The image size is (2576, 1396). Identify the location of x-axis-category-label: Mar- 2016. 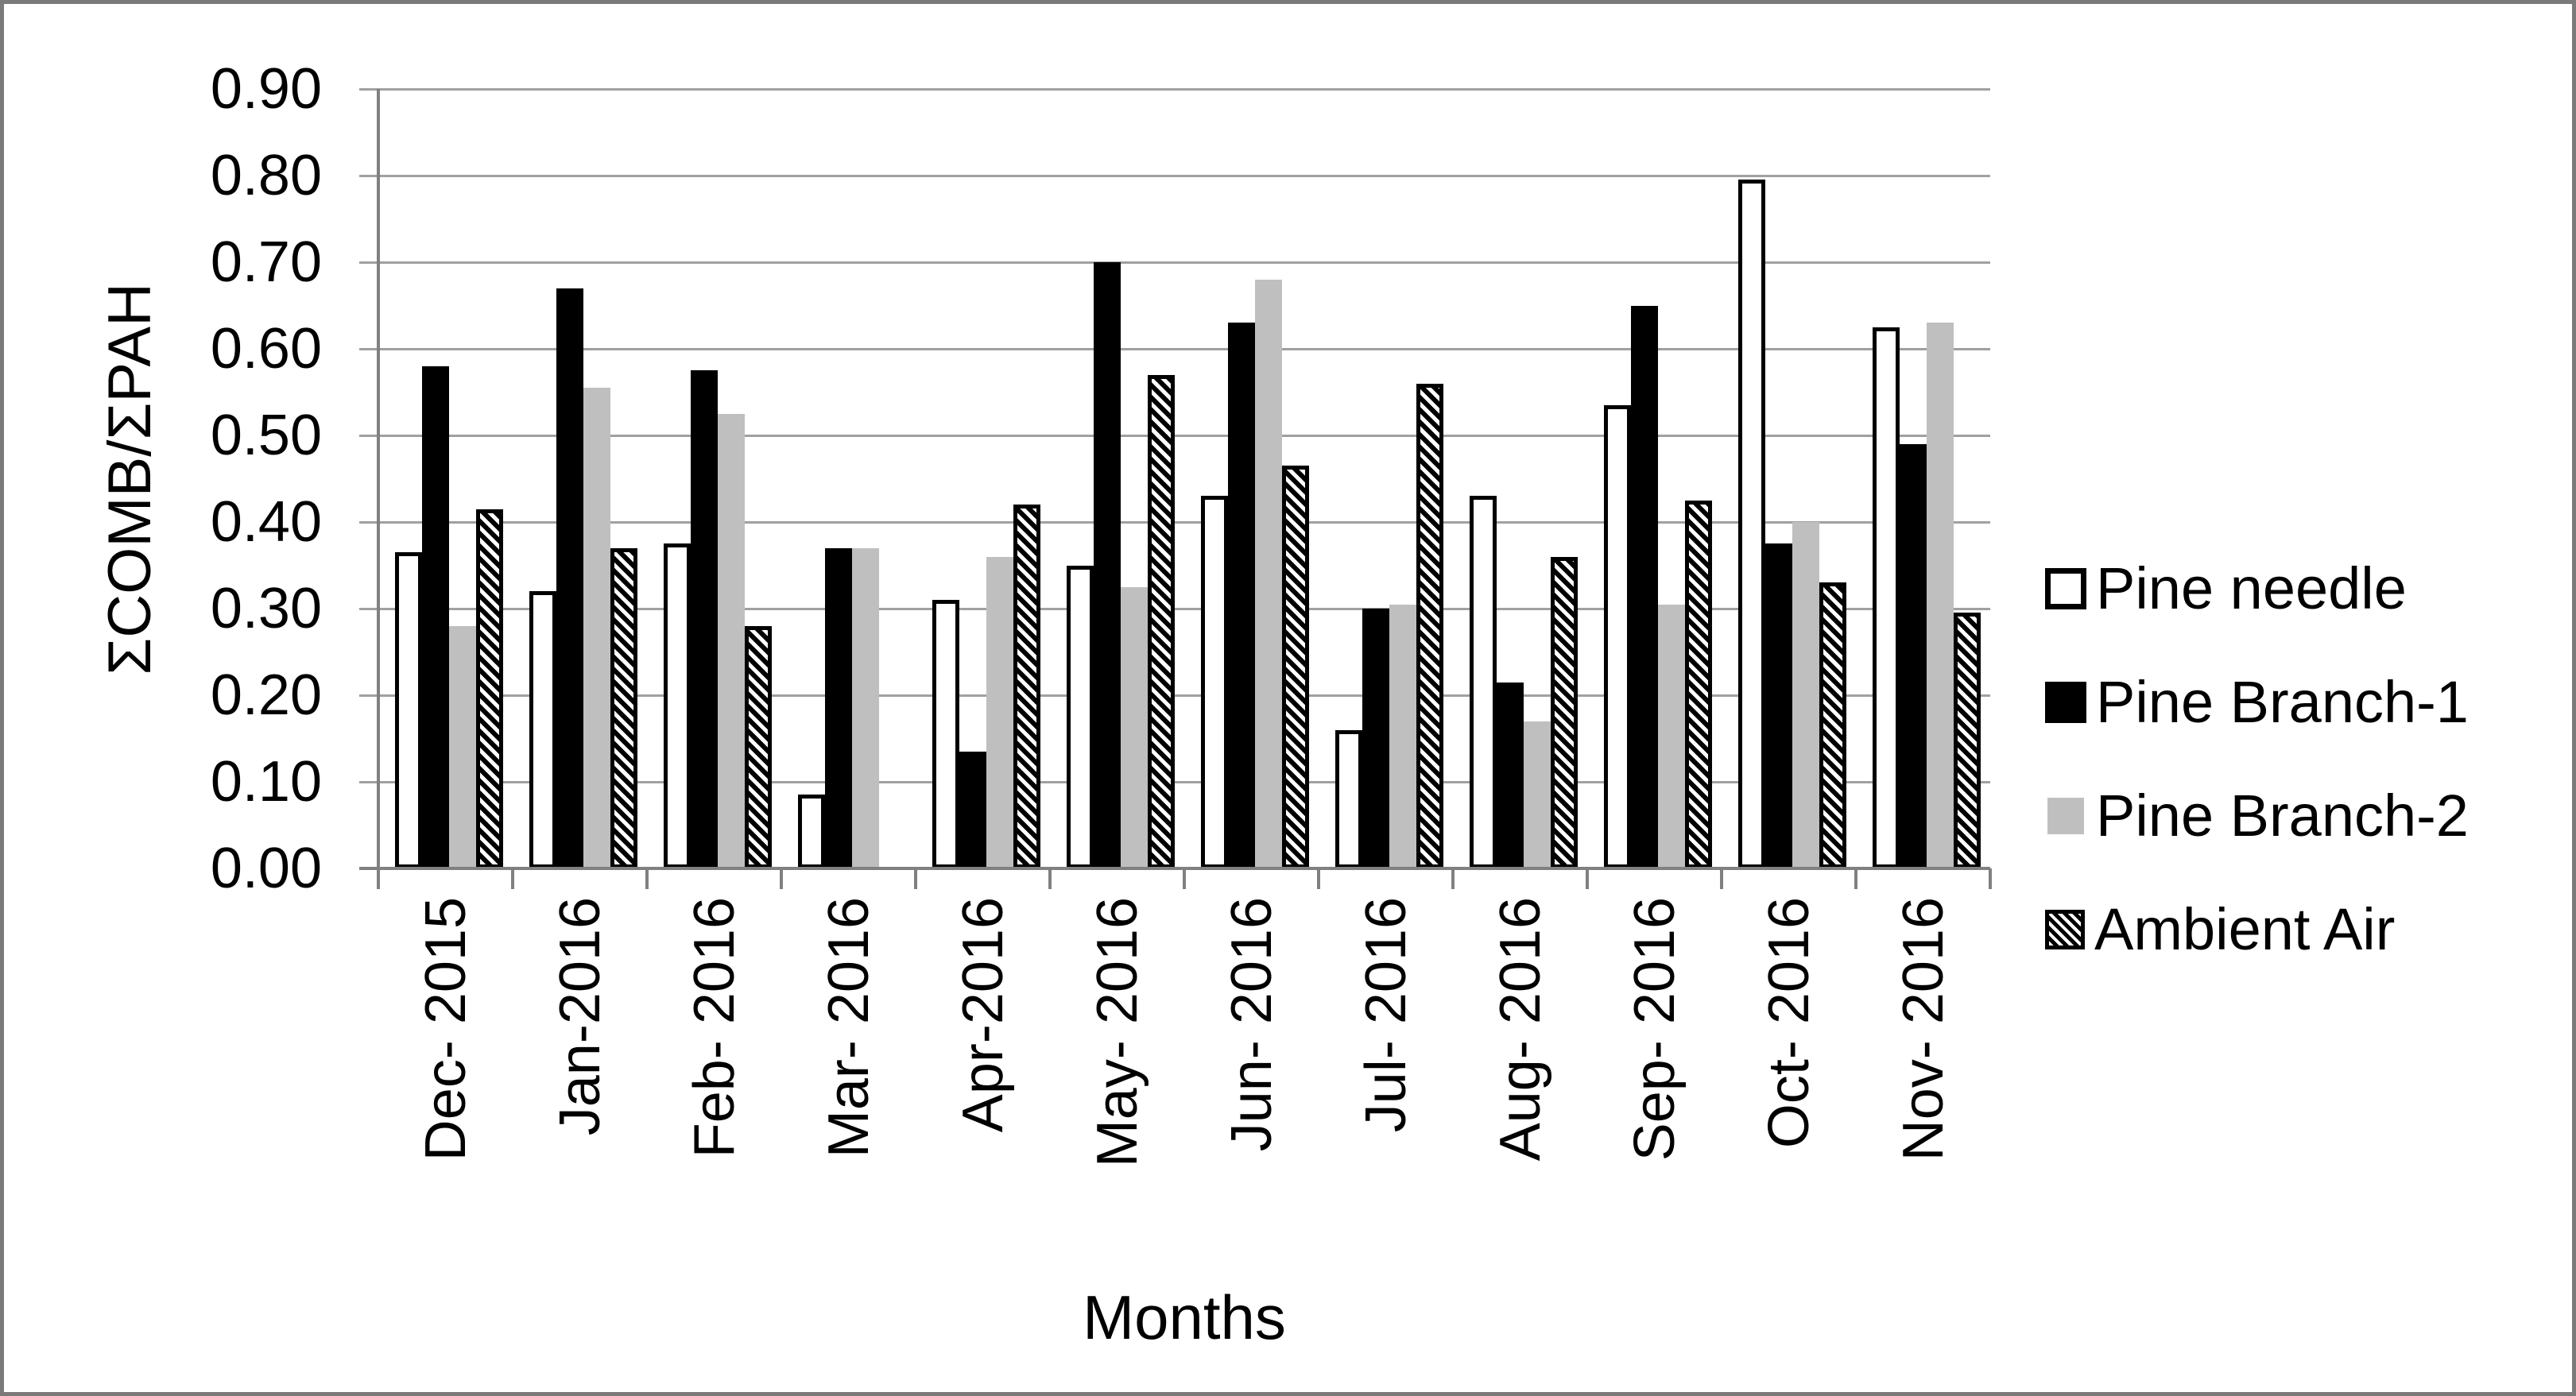
(848, 1027).